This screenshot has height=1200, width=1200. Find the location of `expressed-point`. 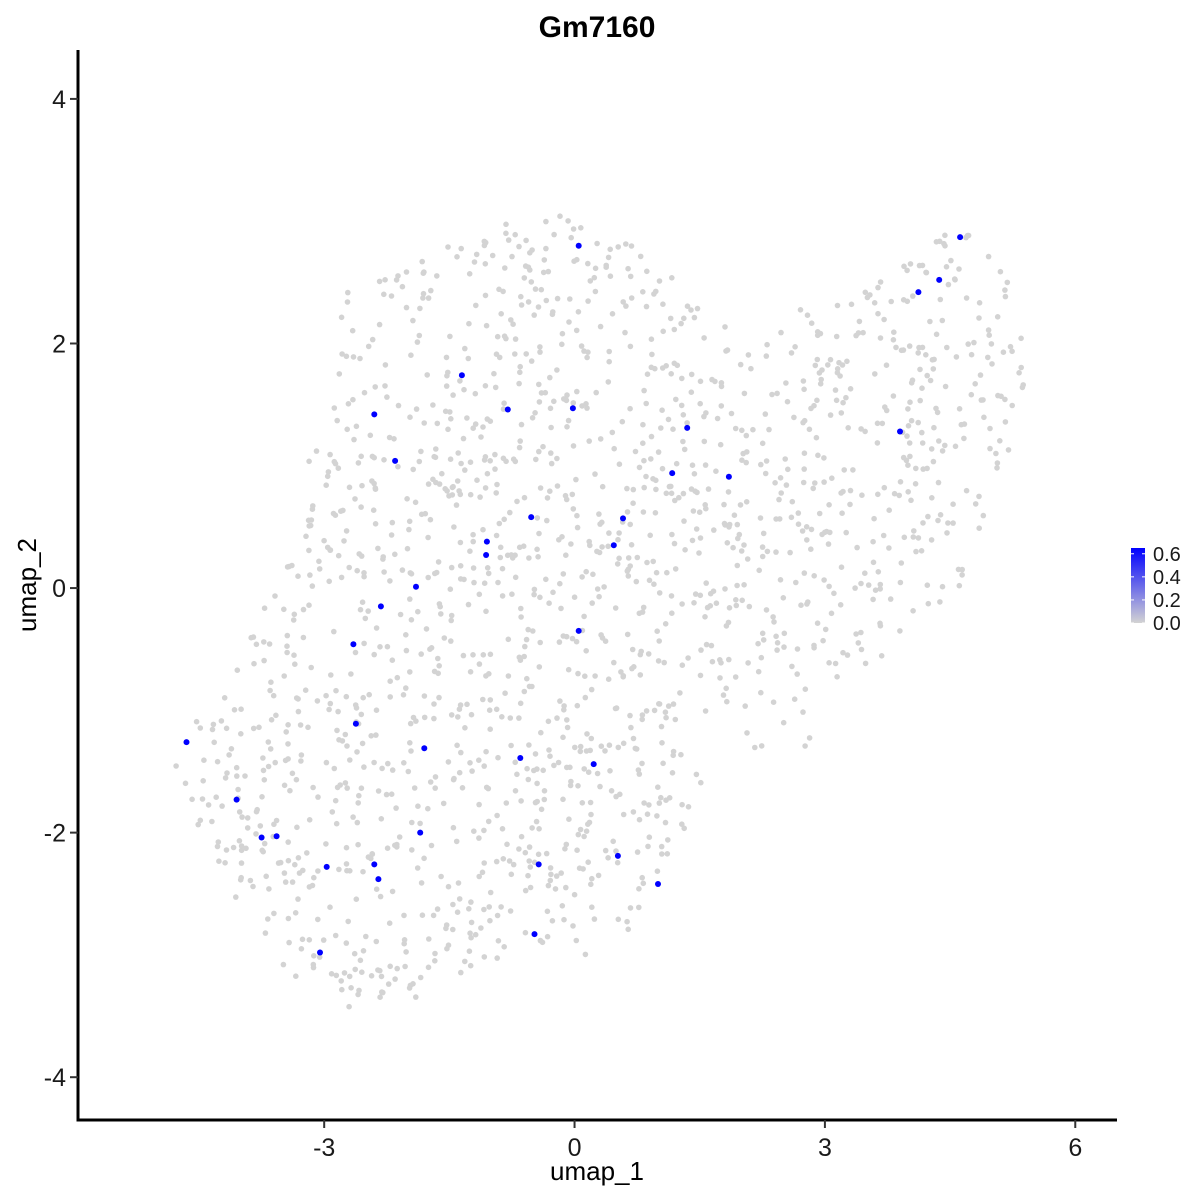

expressed-point is located at coordinates (918, 292).